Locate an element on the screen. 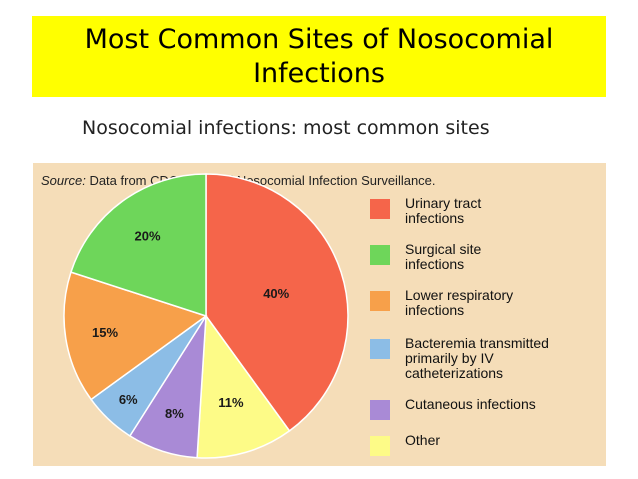 This screenshot has height=479, width=638. slice-label-bacteremia-transmitted-primarily-by-iv-catheterizations: 6% is located at coordinates (128, 399).